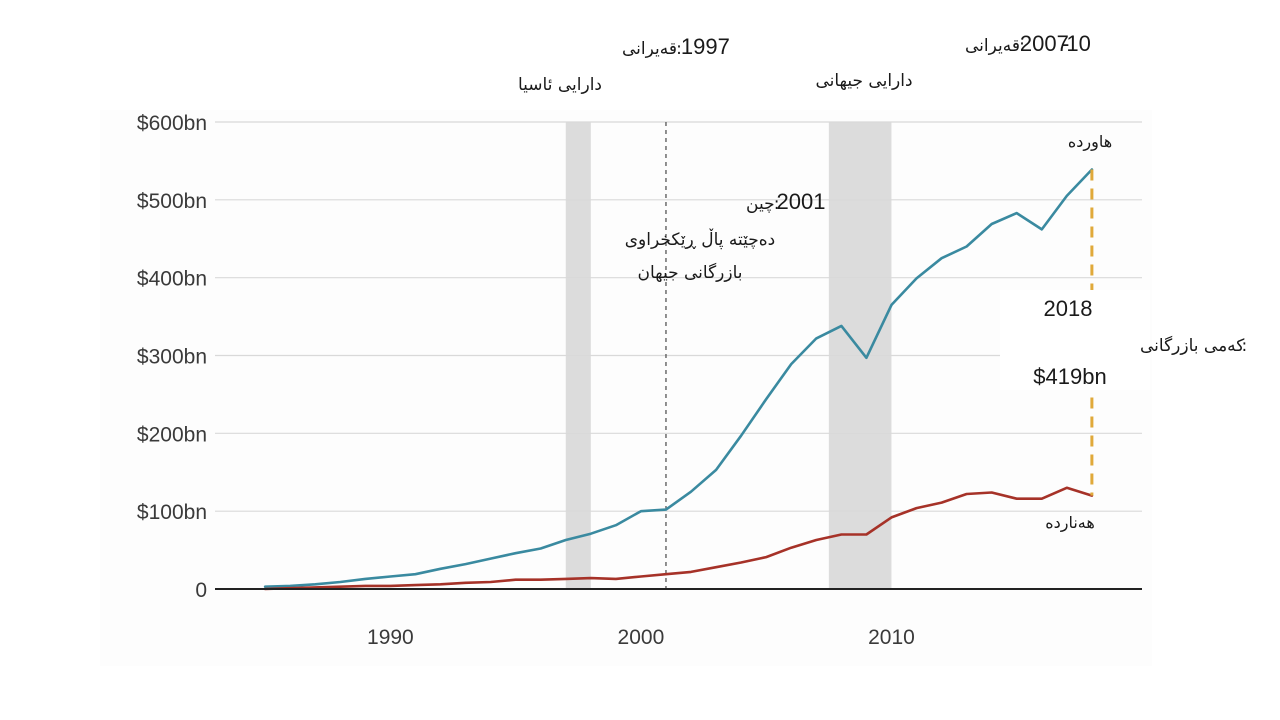  Describe the element at coordinates (700, 239) in the screenshot. I see `china-wto-desc-line1: دەچێتە پاڵ ڕێکخراوی` at that location.